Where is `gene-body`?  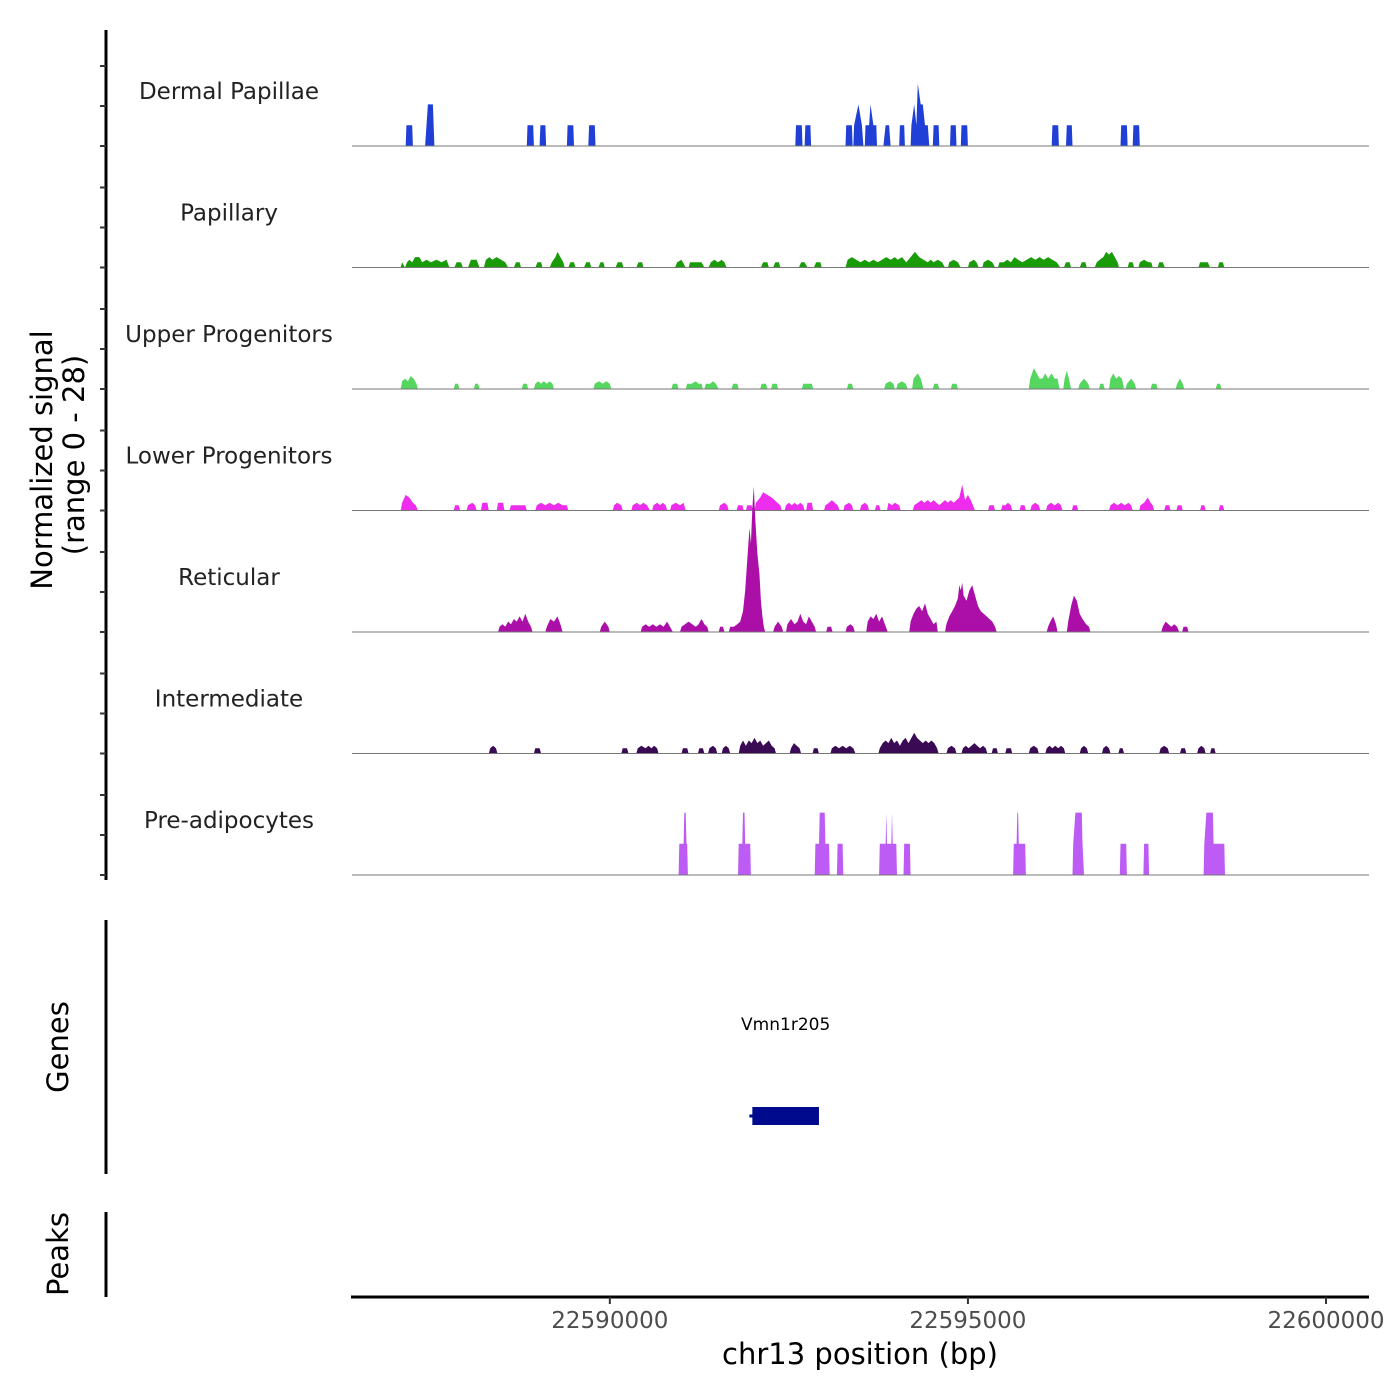 gene-body is located at coordinates (785, 1116).